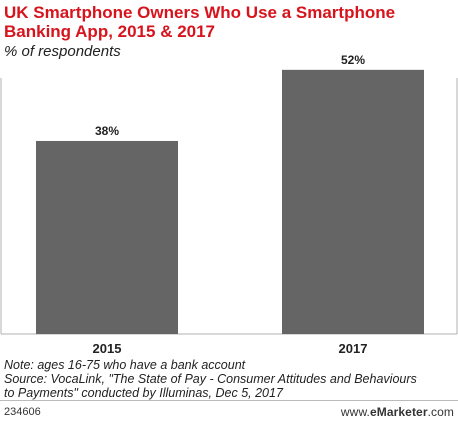 The width and height of the screenshot is (458, 425). I want to click on x-tick-label-2015: 2015, so click(107, 348).